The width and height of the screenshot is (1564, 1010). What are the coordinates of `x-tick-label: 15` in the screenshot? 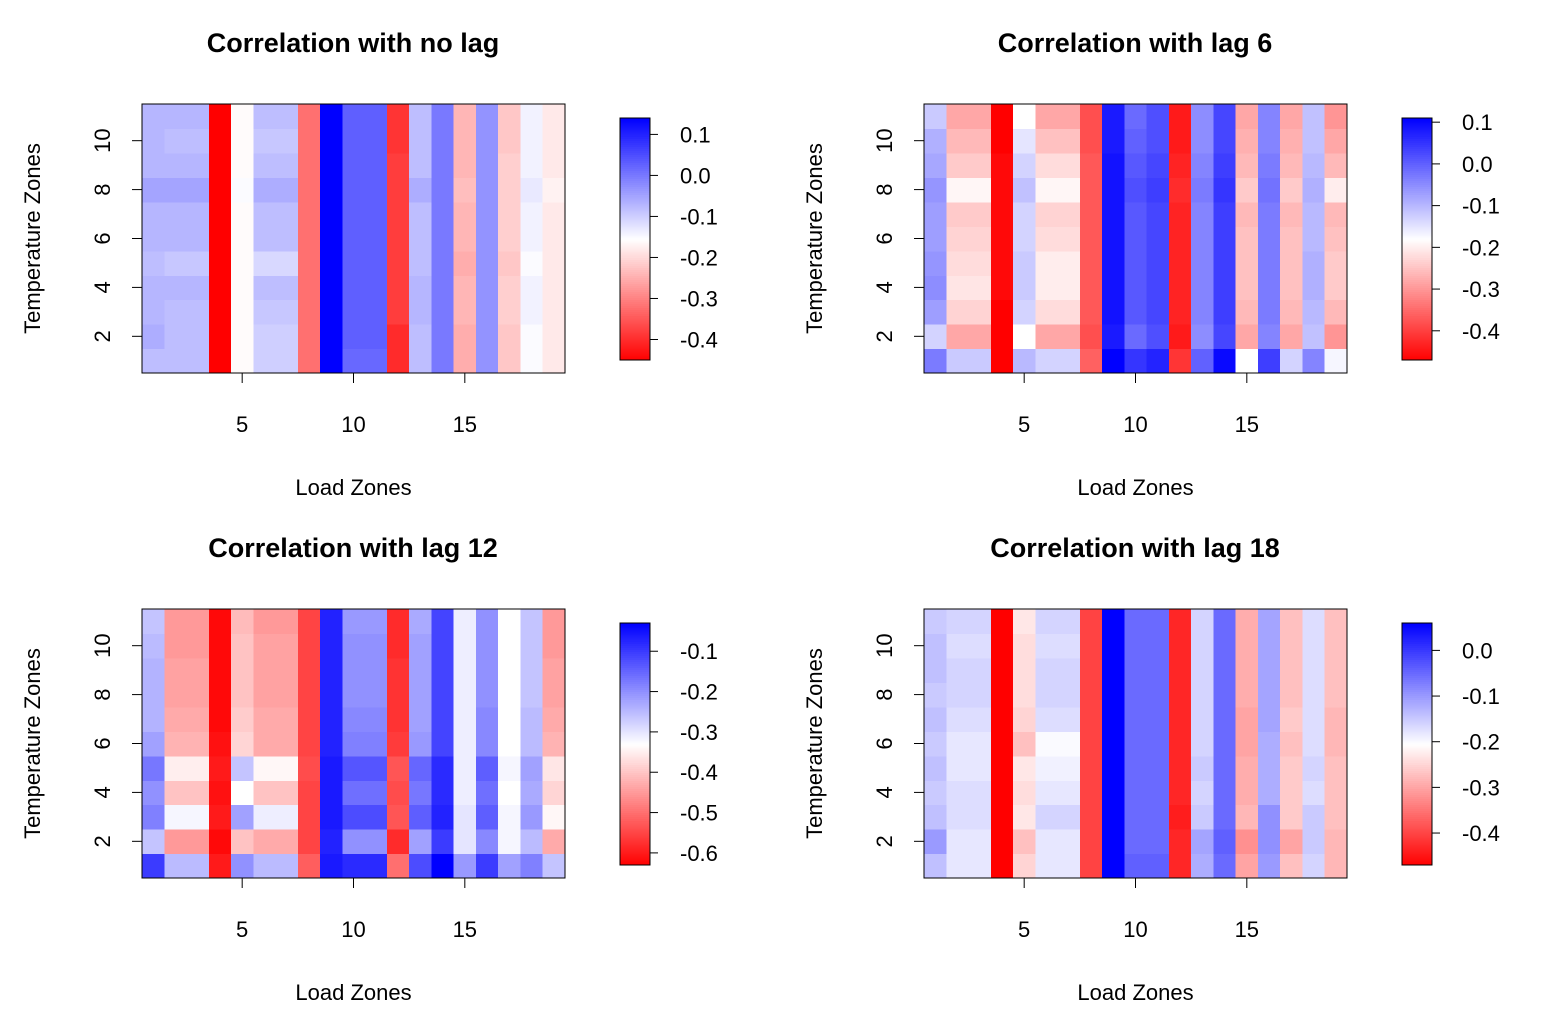 It's located at (1247, 424).